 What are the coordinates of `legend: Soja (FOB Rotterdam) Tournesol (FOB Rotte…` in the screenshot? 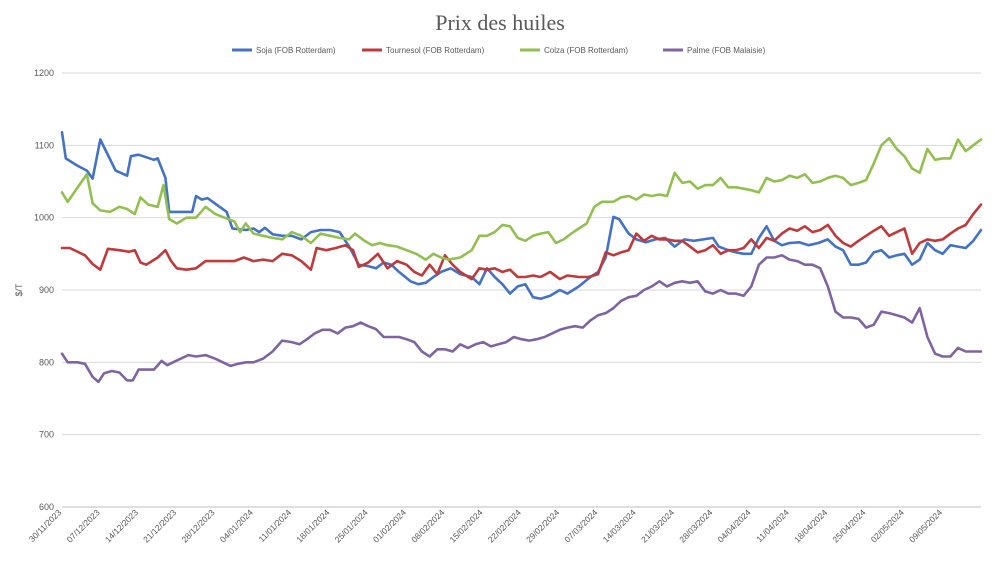 It's located at (499, 50).